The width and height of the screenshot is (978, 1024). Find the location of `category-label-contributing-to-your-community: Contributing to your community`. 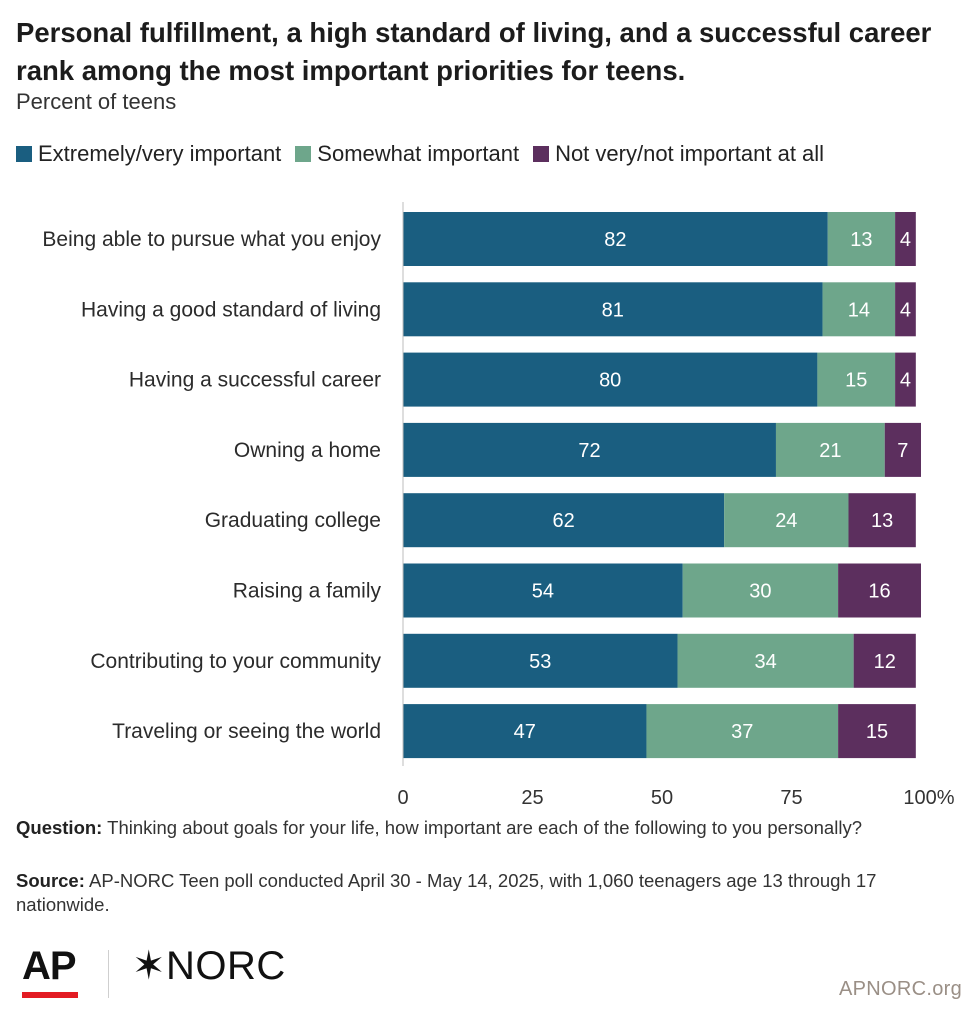

category-label-contributing-to-your-community: Contributing to your community is located at coordinates (235, 661).